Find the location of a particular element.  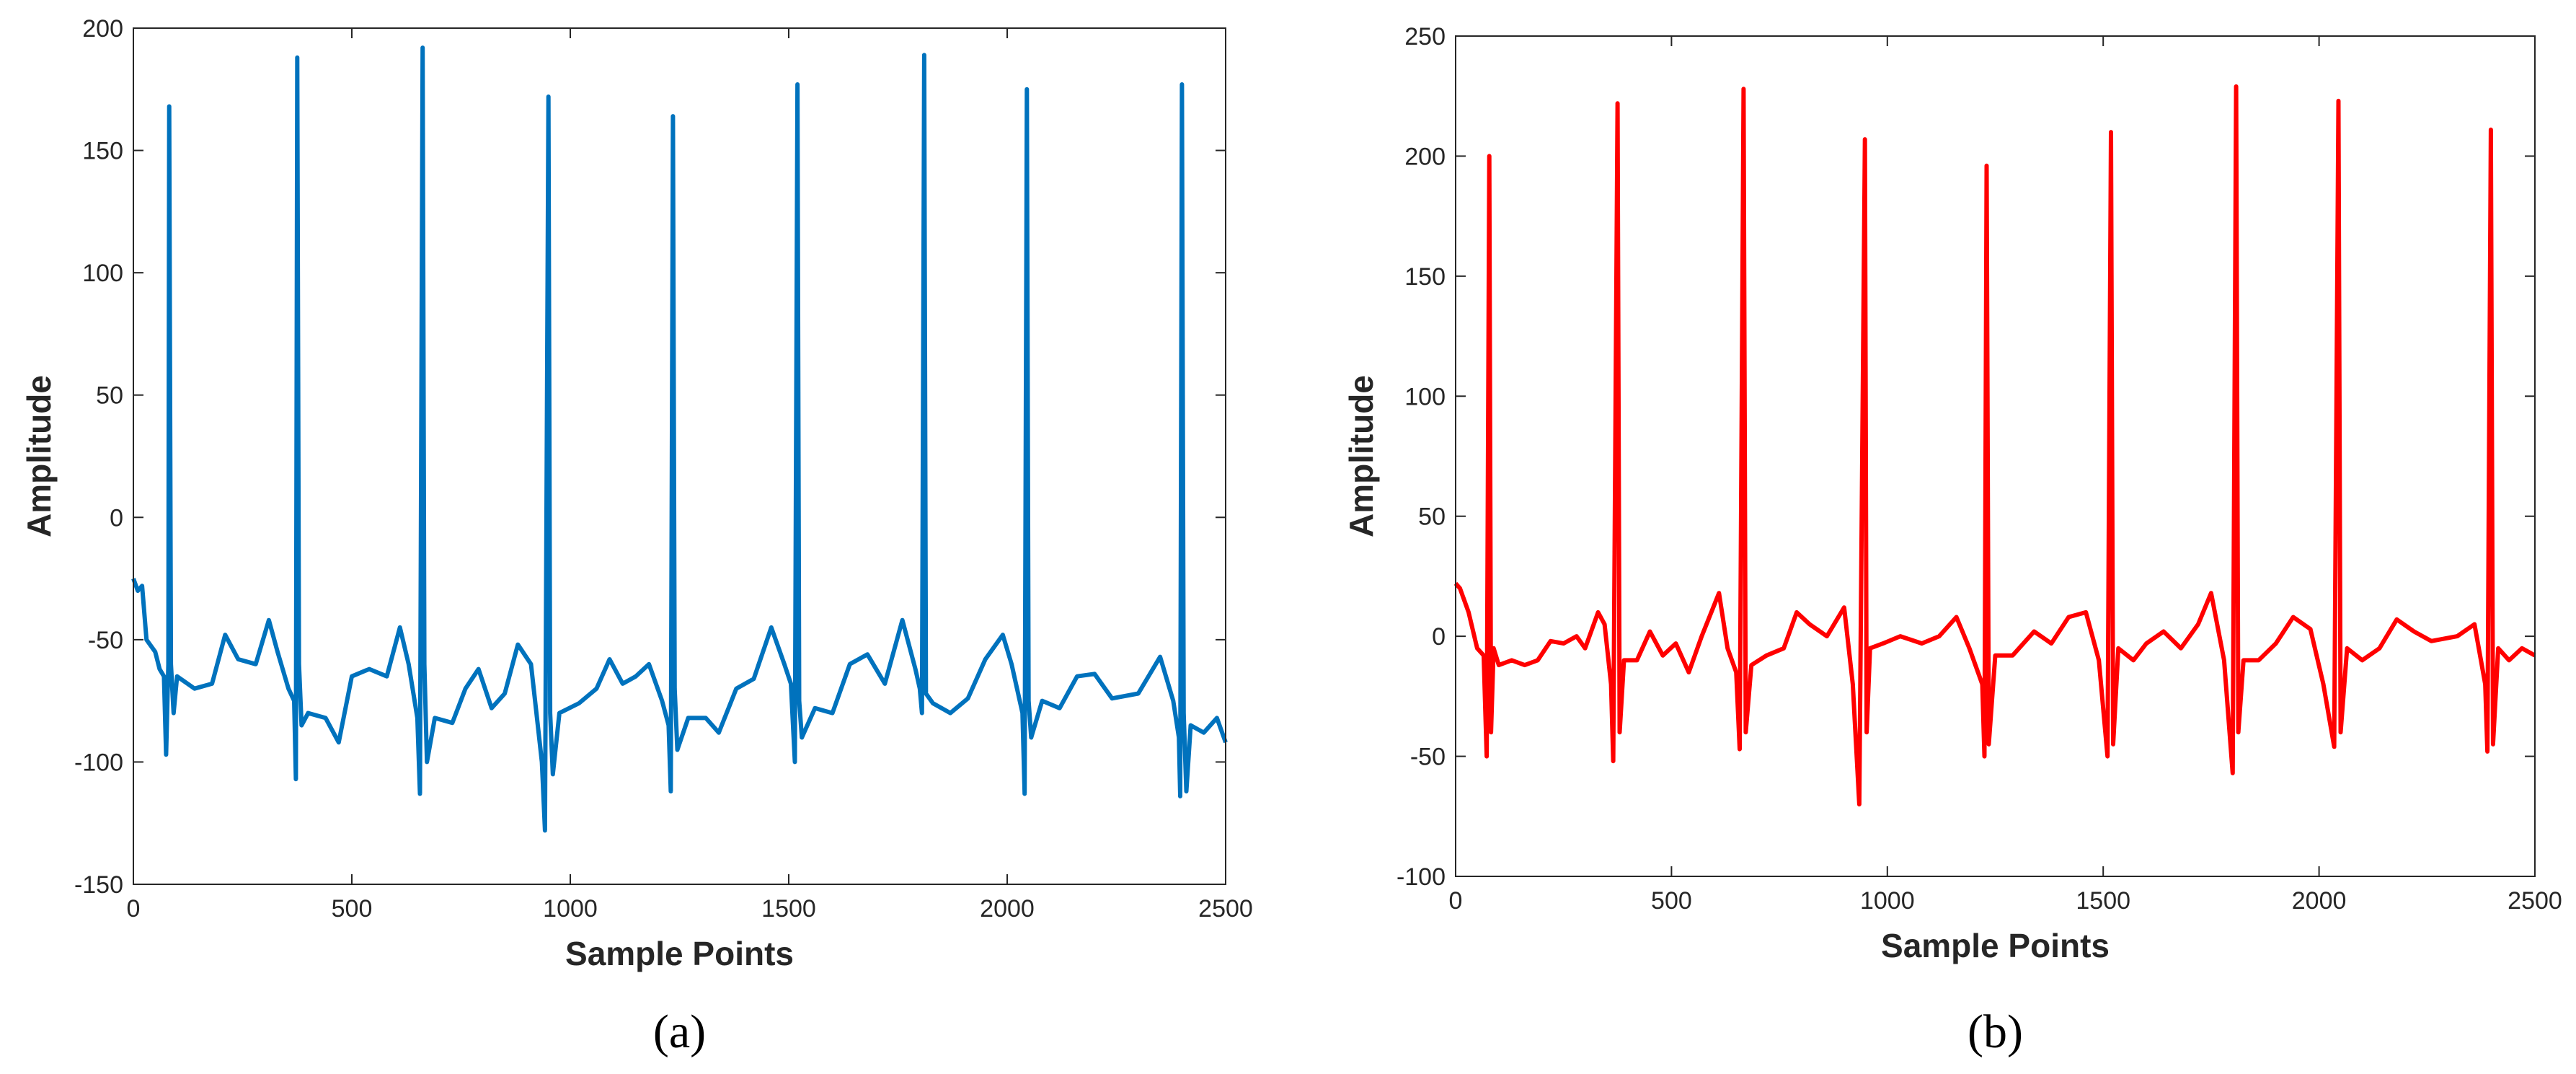

panel-caption: (b) is located at coordinates (1995, 1031).